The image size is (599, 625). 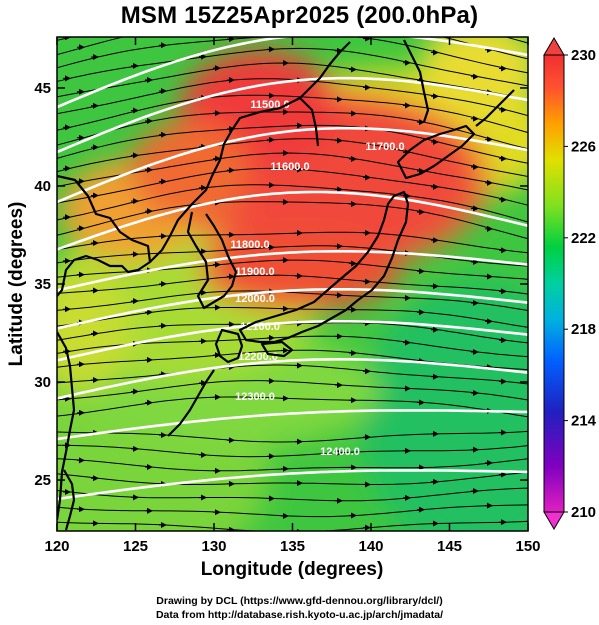 What do you see at coordinates (255, 299) in the screenshot?
I see `contour-label: 12000.0` at bounding box center [255, 299].